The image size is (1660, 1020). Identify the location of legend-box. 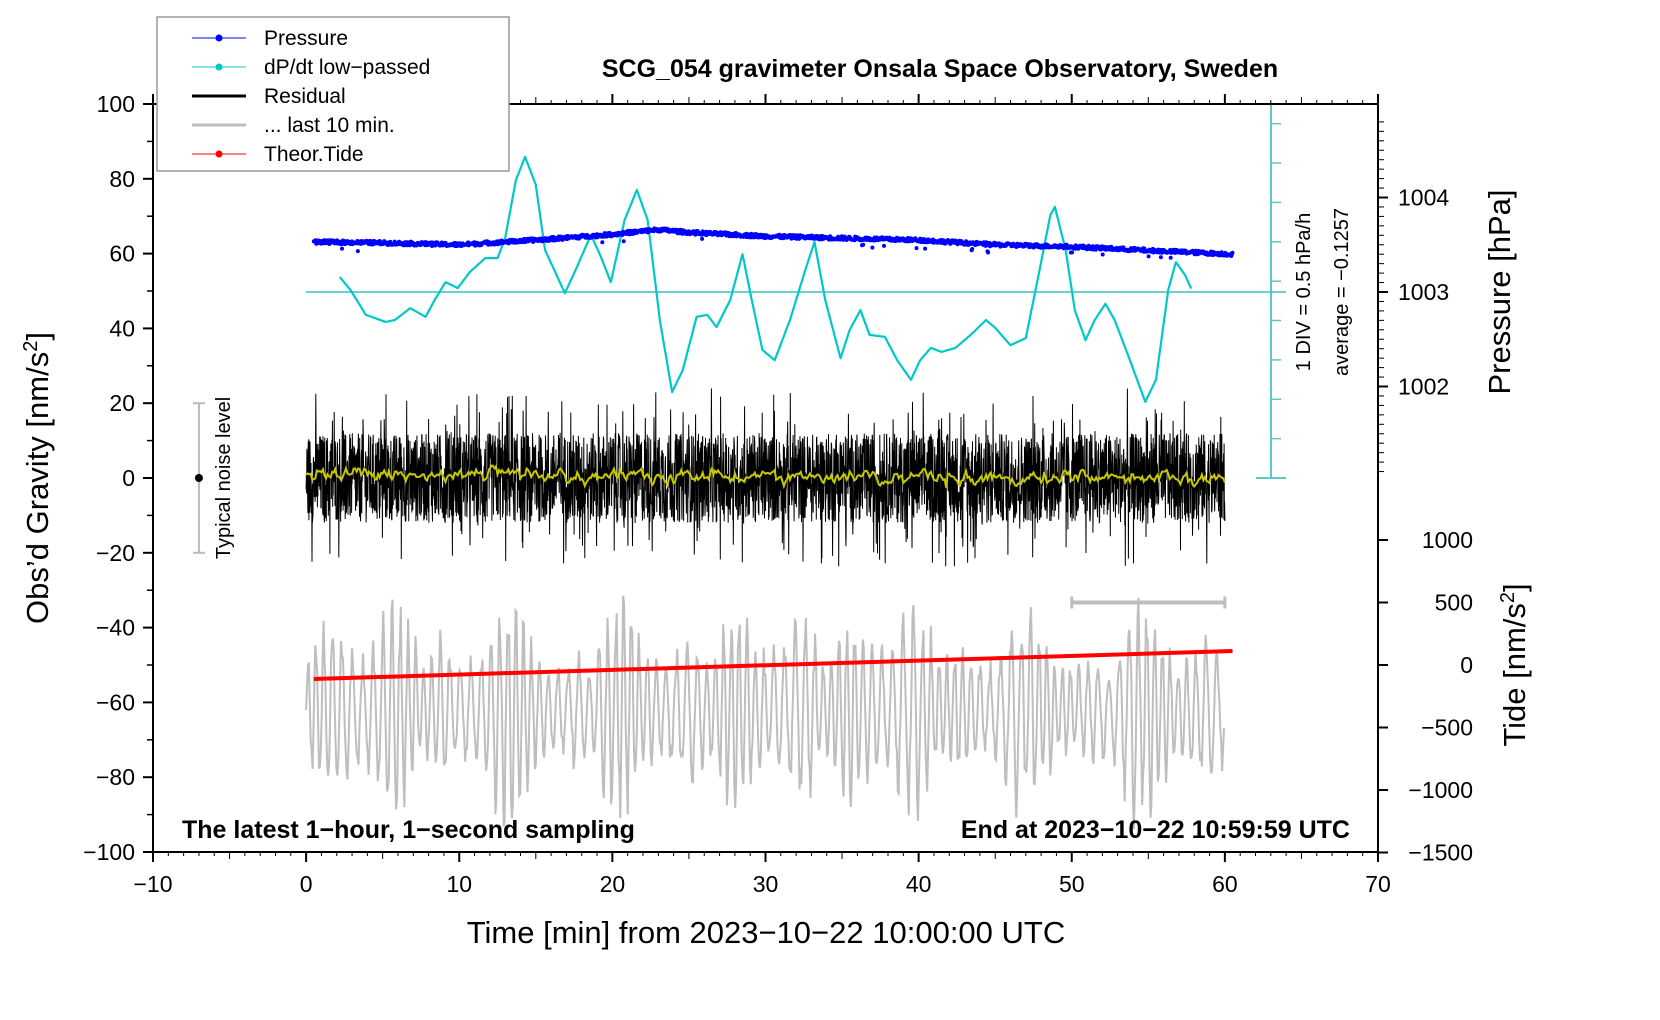
(333, 94).